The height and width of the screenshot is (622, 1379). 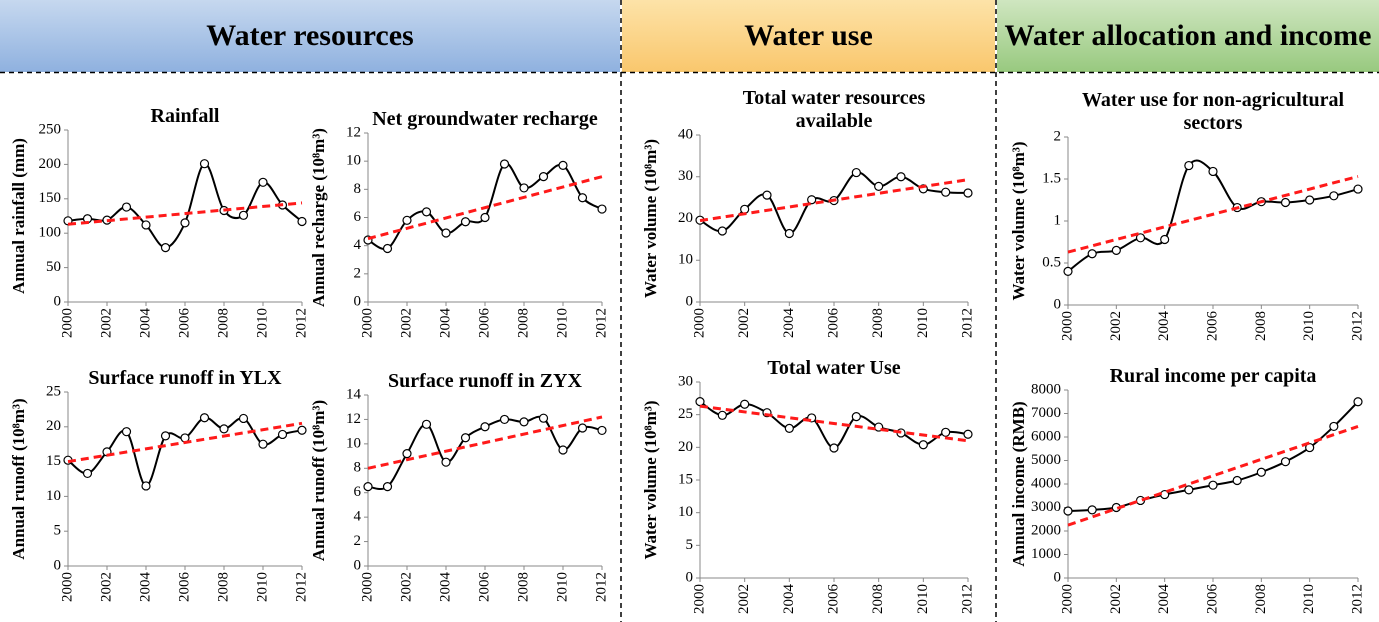 I want to click on section-header: Water use, so click(x=808, y=36).